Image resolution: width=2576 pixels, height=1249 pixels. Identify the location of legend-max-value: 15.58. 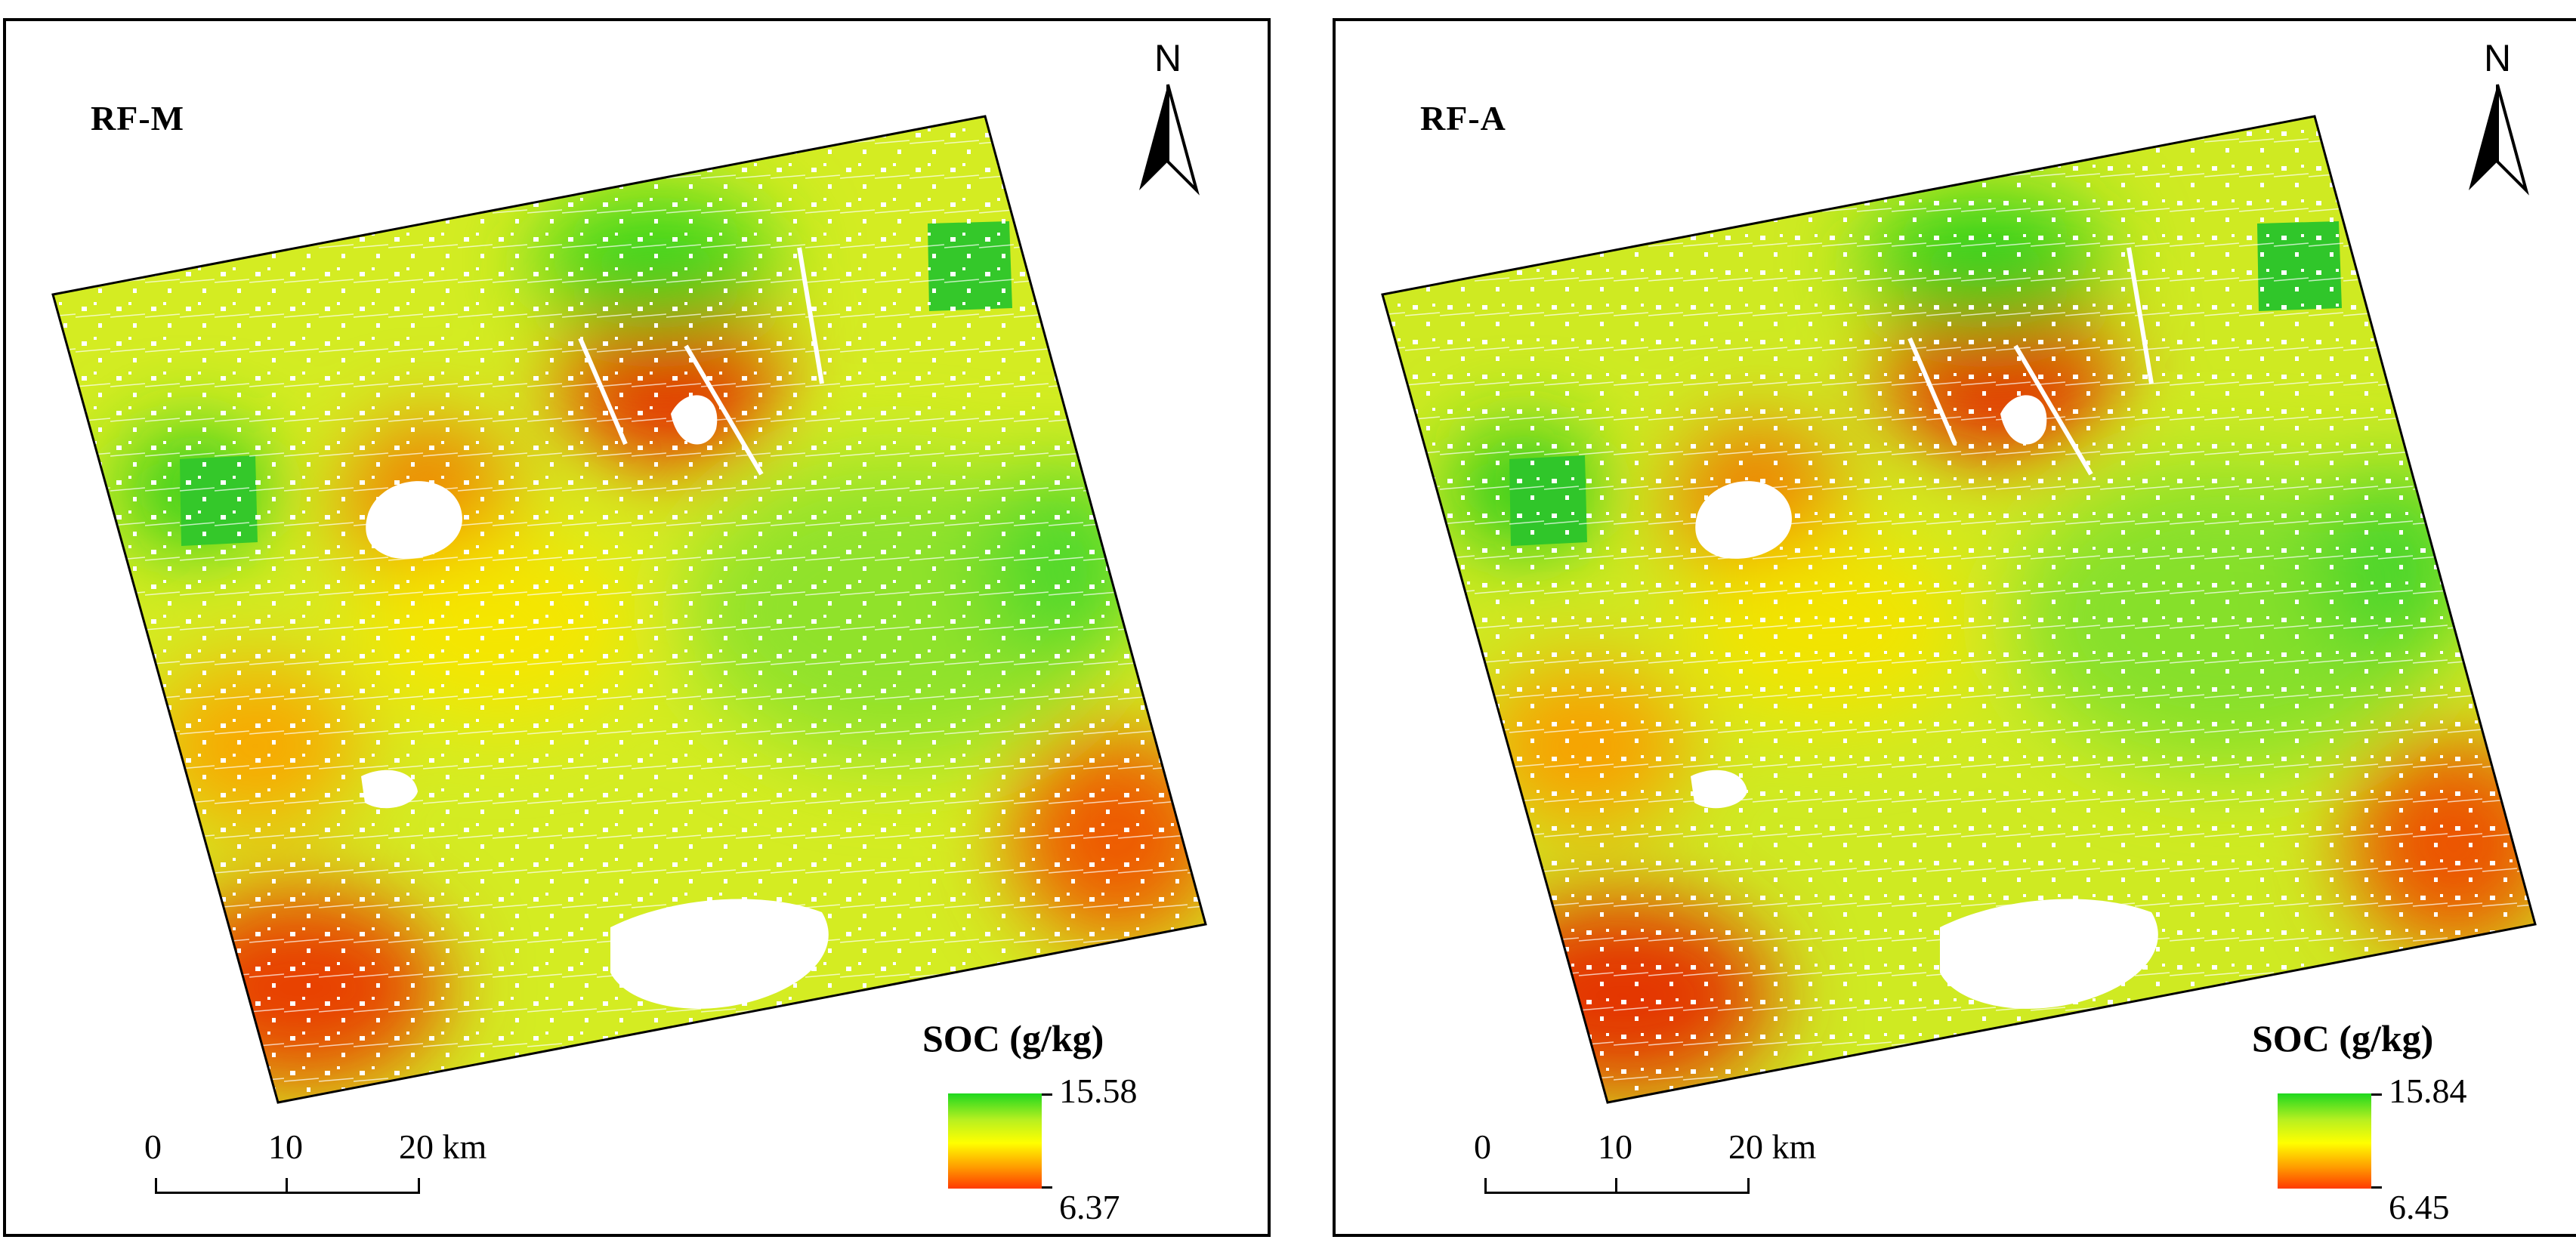
(1098, 1091).